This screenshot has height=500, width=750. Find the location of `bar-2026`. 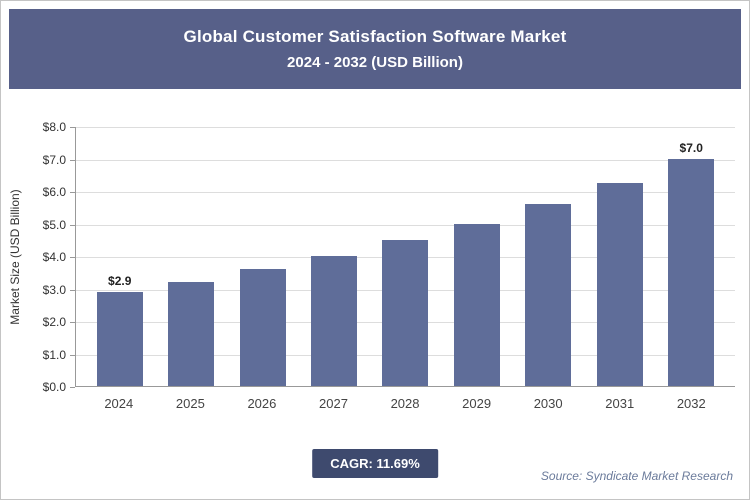

bar-2026 is located at coordinates (262, 327).